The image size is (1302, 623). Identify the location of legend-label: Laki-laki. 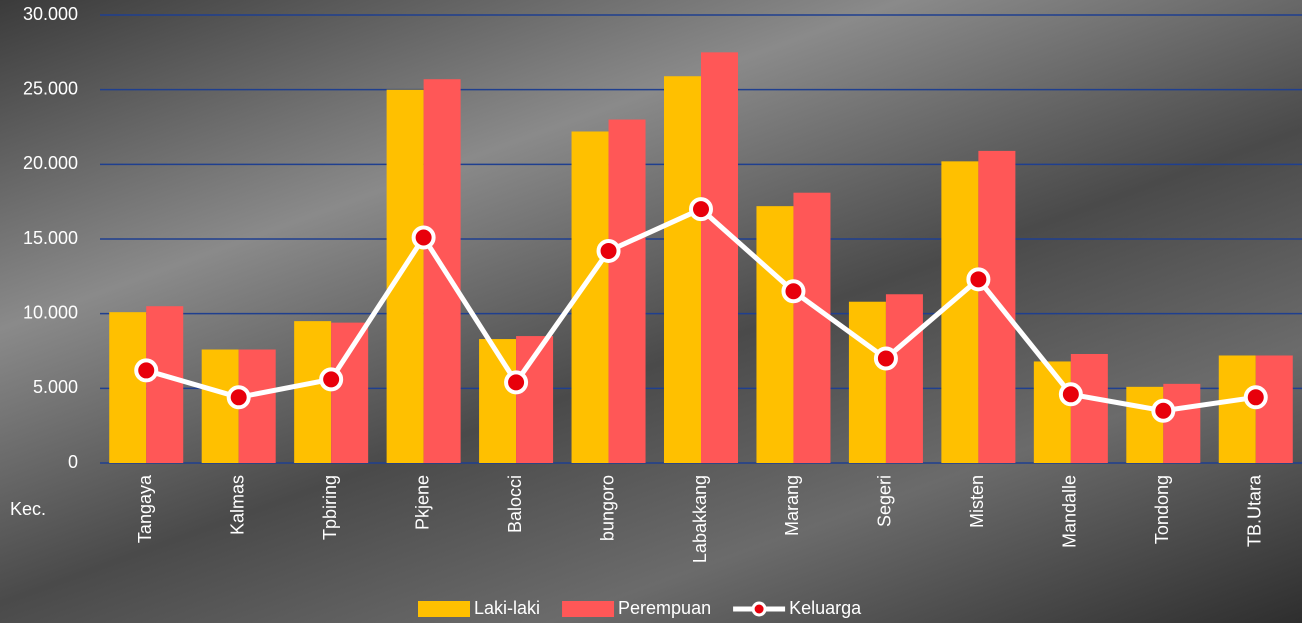
(507, 608).